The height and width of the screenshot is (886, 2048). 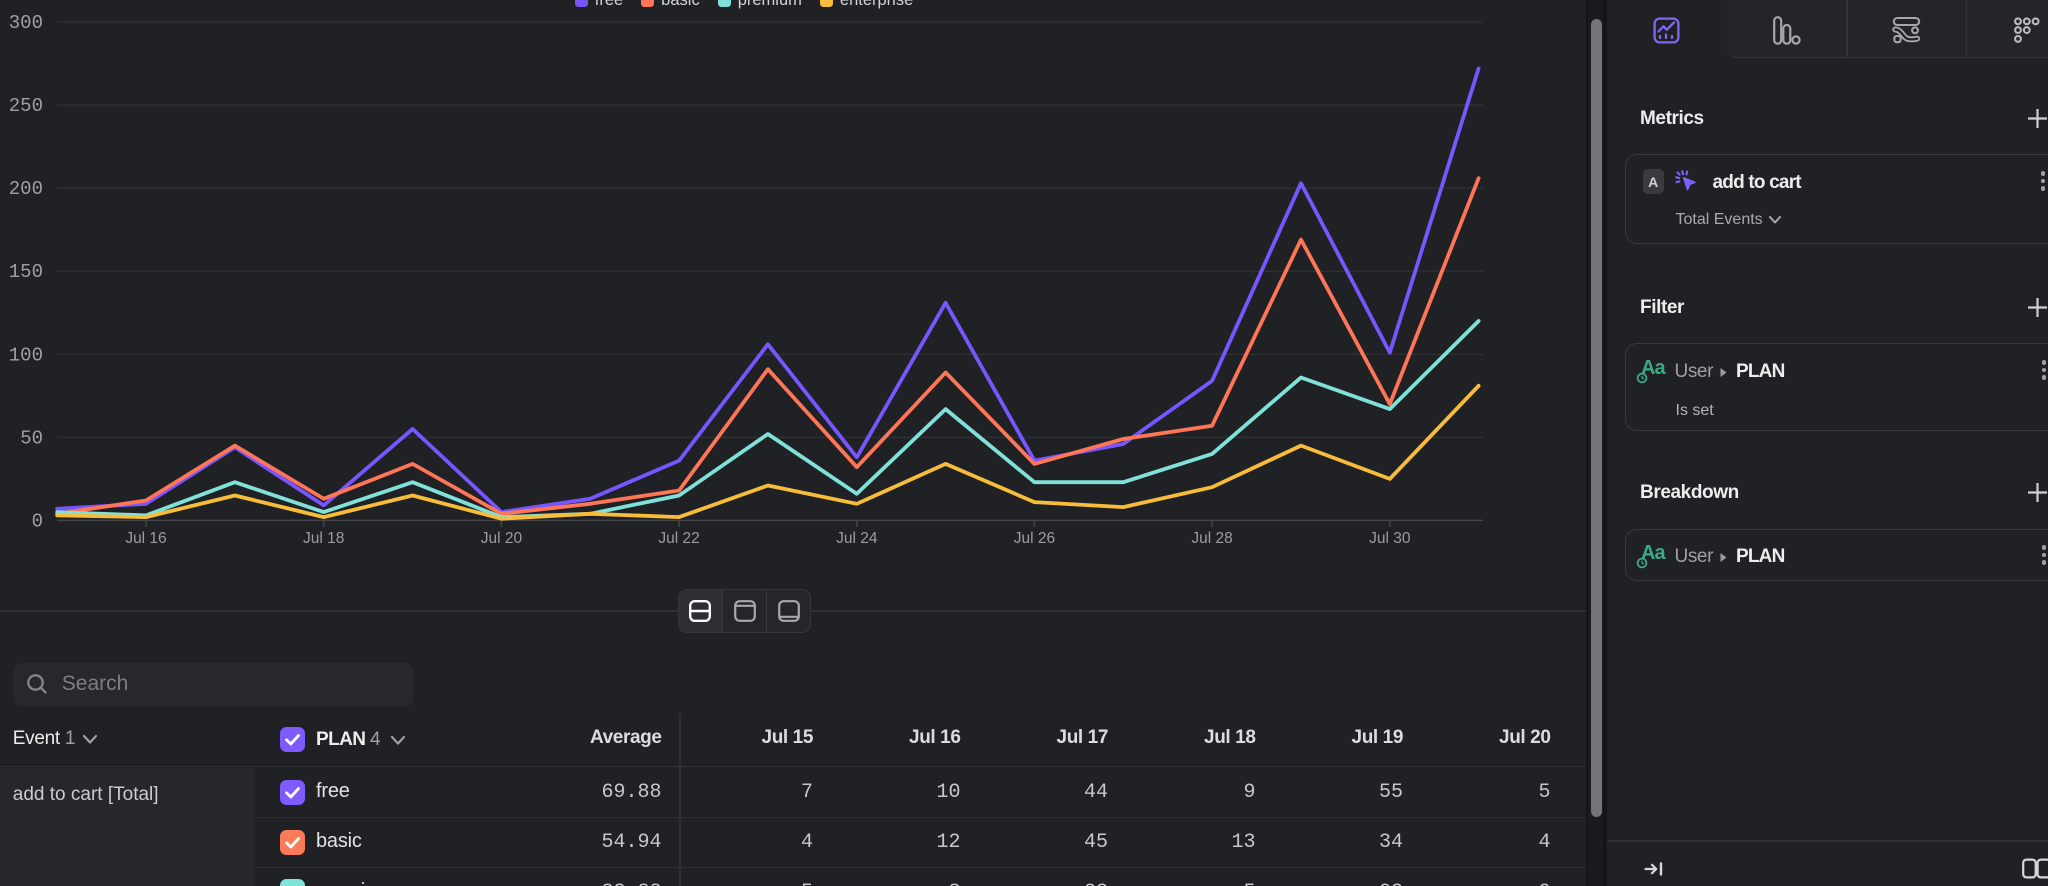 I want to click on svg-text: Jul 16, so click(x=145, y=538).